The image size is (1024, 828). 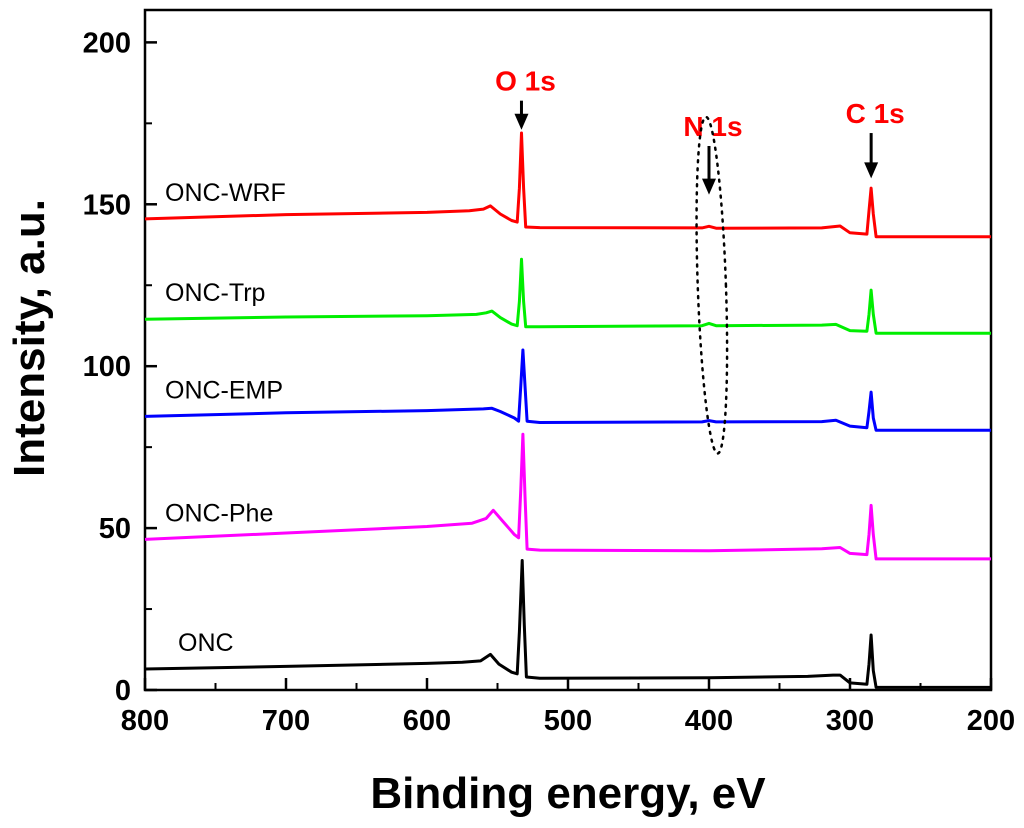 I want to click on y-tick-label: 150, so click(x=107, y=205).